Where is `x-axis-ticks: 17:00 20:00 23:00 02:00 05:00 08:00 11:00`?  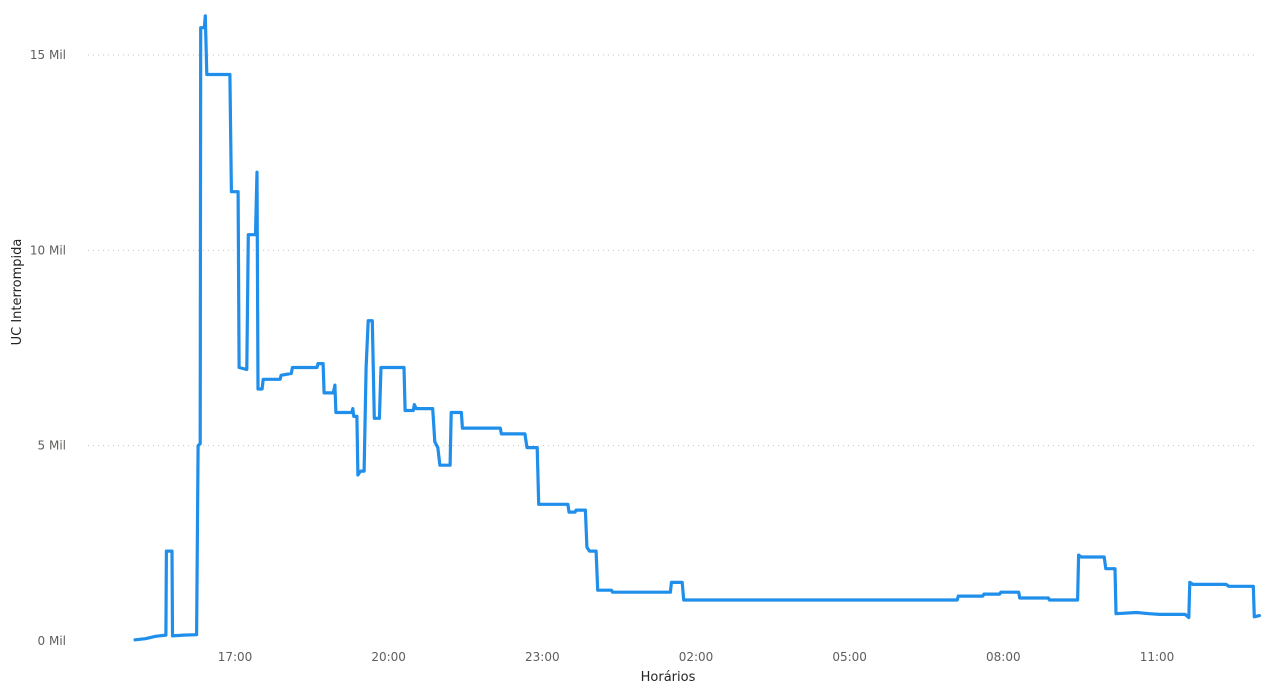 x-axis-ticks: 17:00 20:00 23:00 02:00 05:00 08:00 11:00 is located at coordinates (696, 657).